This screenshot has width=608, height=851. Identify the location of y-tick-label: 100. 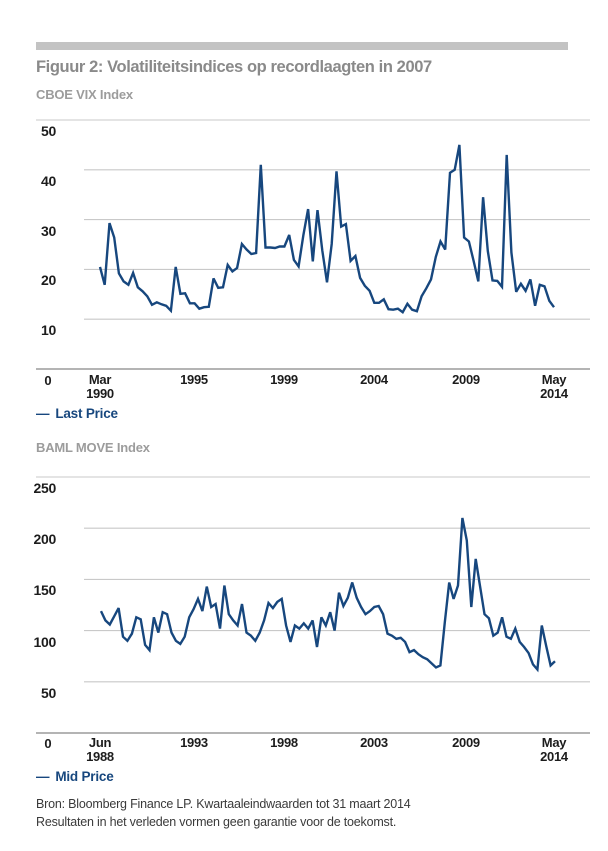
(45, 641).